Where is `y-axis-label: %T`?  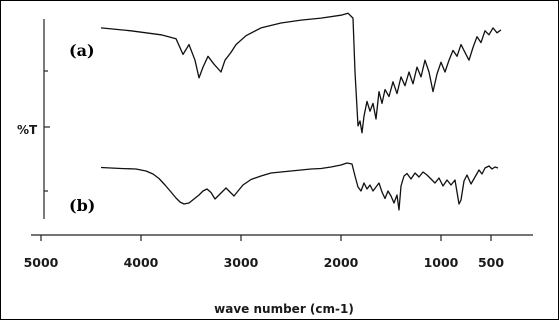
y-axis-label: %T is located at coordinates (27, 130).